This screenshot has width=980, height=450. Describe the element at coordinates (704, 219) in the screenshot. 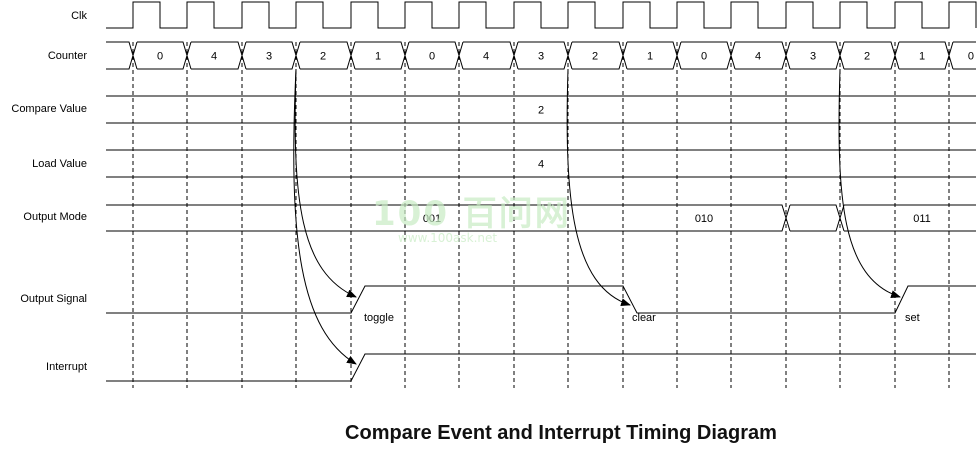

I see `output-mode-value: 010` at that location.